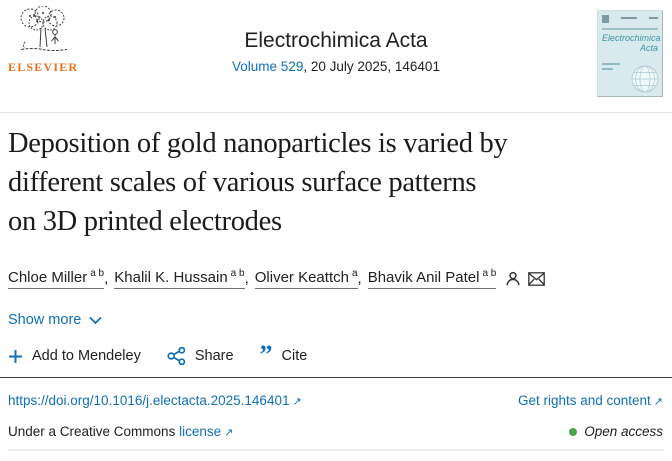 The image size is (672, 461). What do you see at coordinates (145, 221) in the screenshot?
I see `article-title-line: on 3D printed electrodes` at bounding box center [145, 221].